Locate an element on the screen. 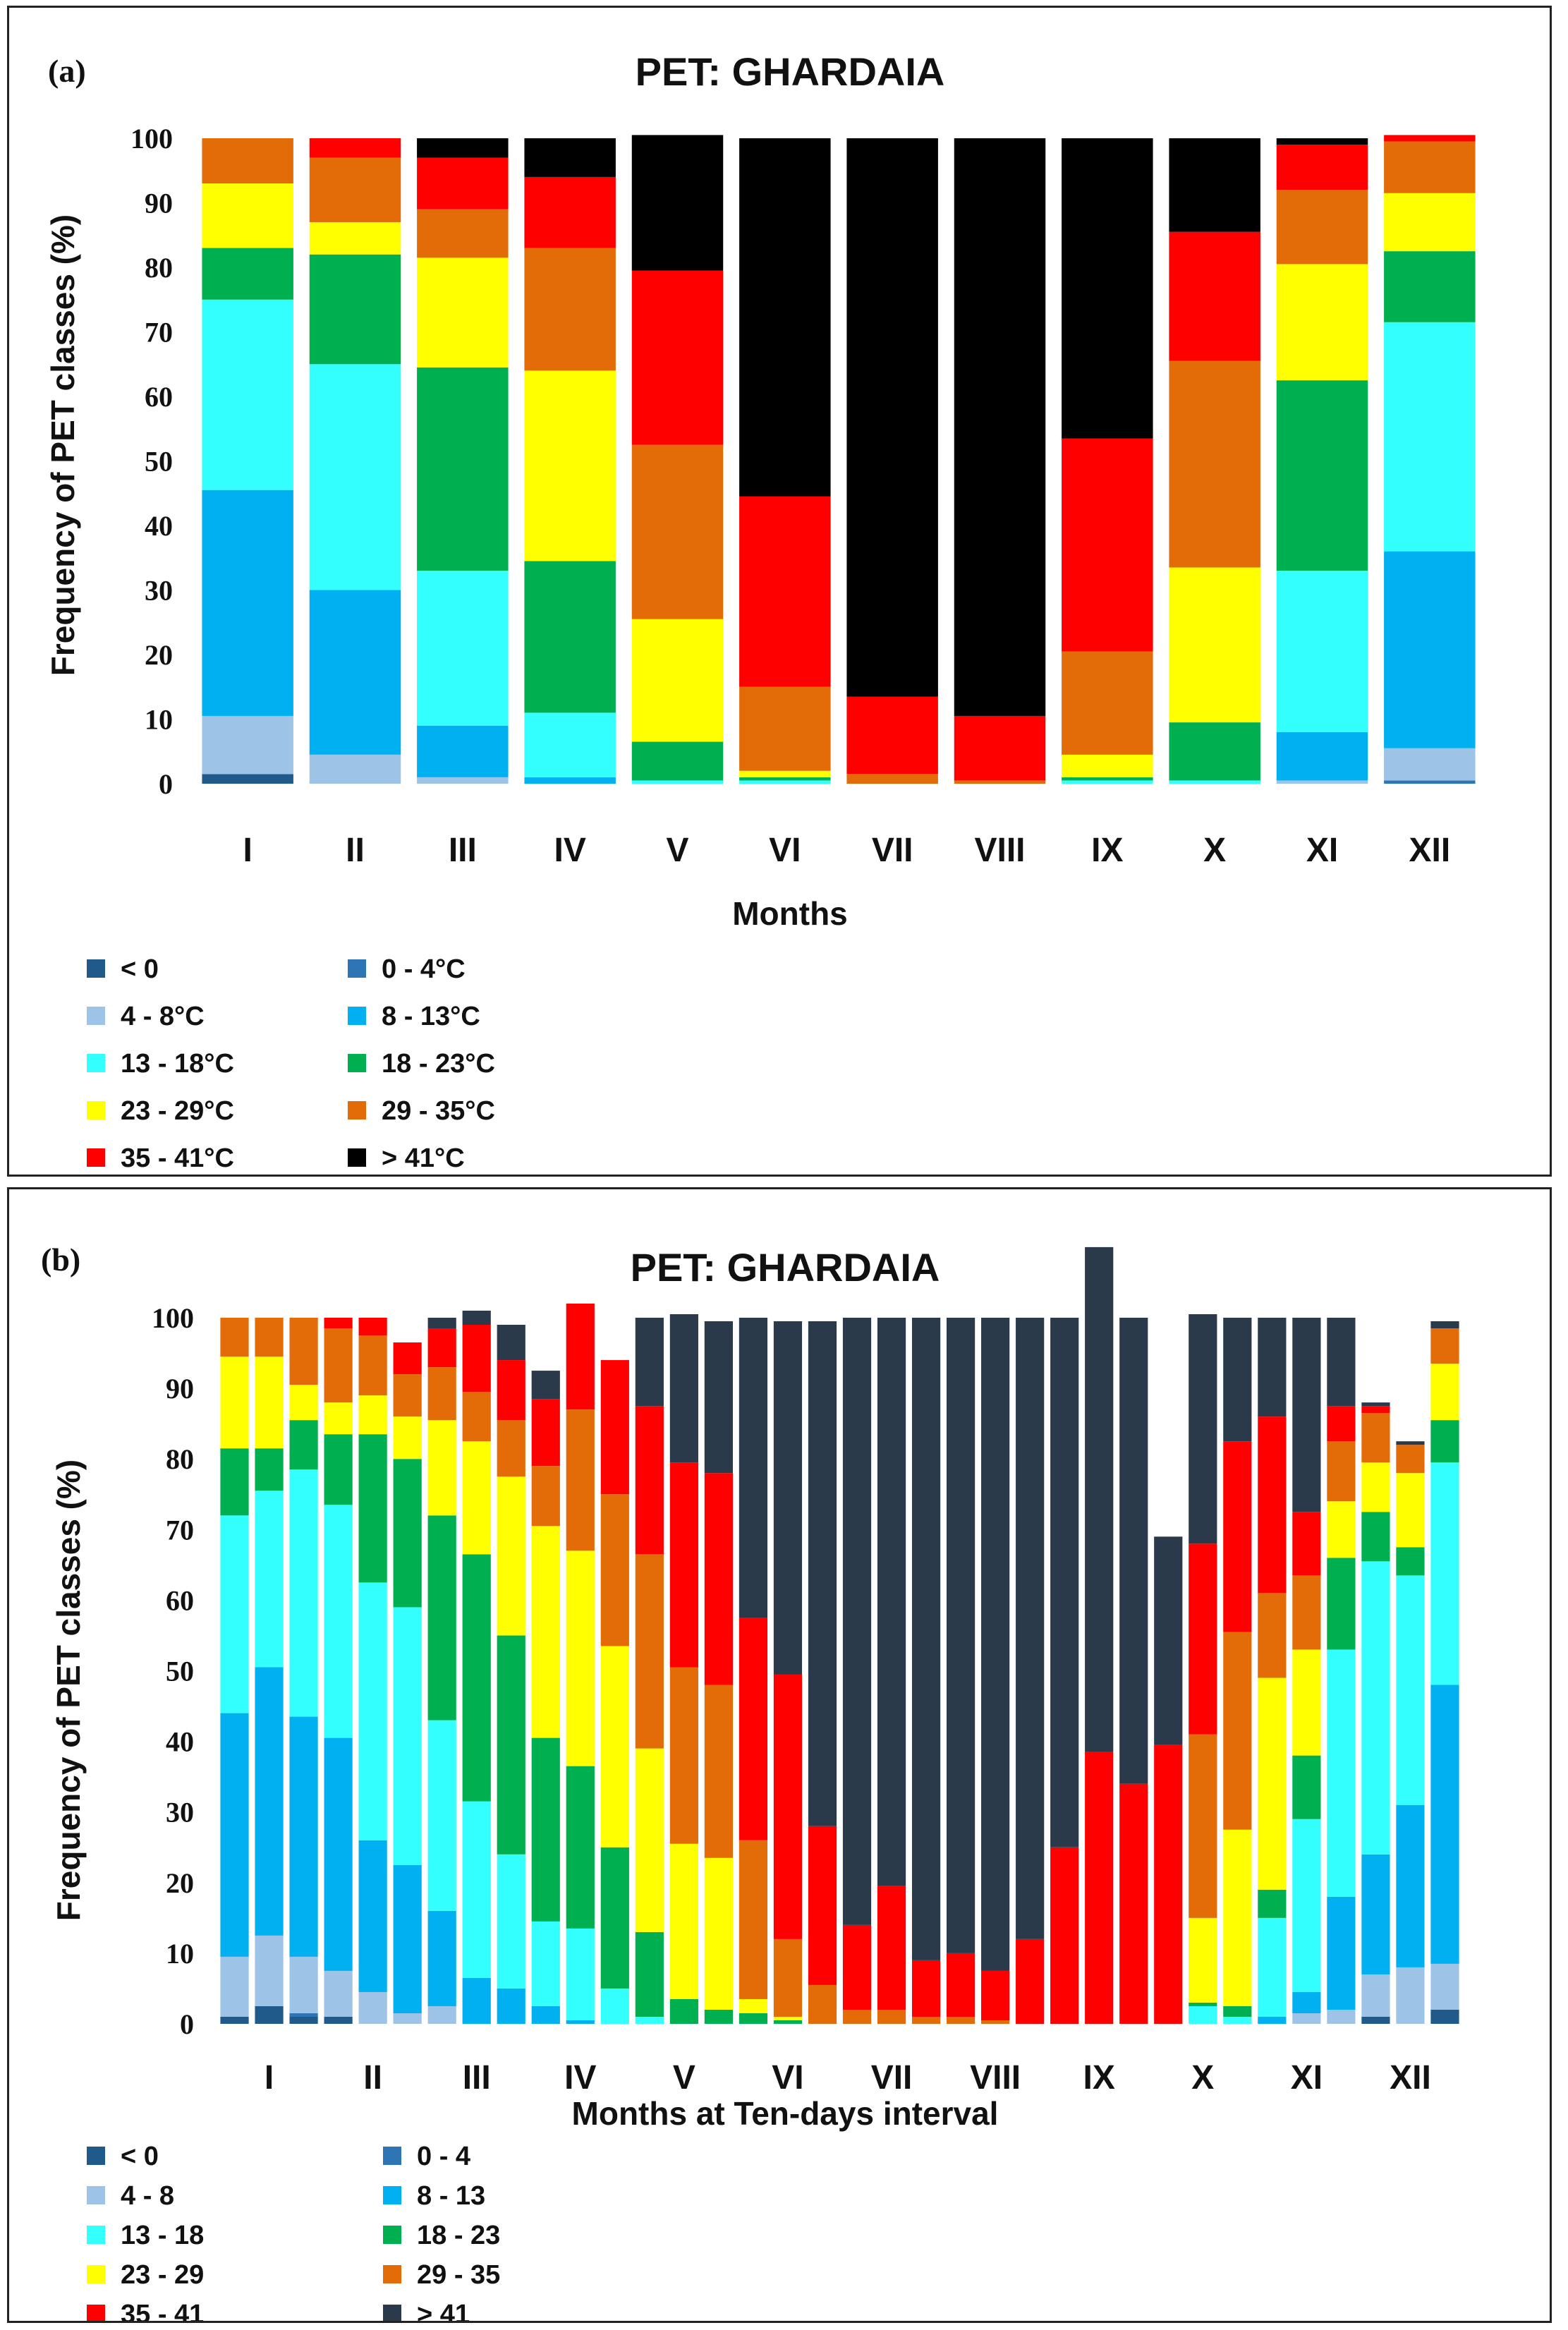  y-tick-label: 100 is located at coordinates (151, 139).